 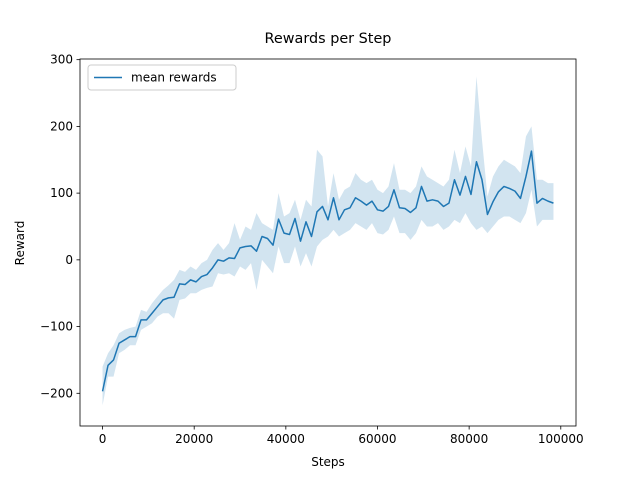 What do you see at coordinates (561, 439) in the screenshot?
I see `x-tick-label: 100000` at bounding box center [561, 439].